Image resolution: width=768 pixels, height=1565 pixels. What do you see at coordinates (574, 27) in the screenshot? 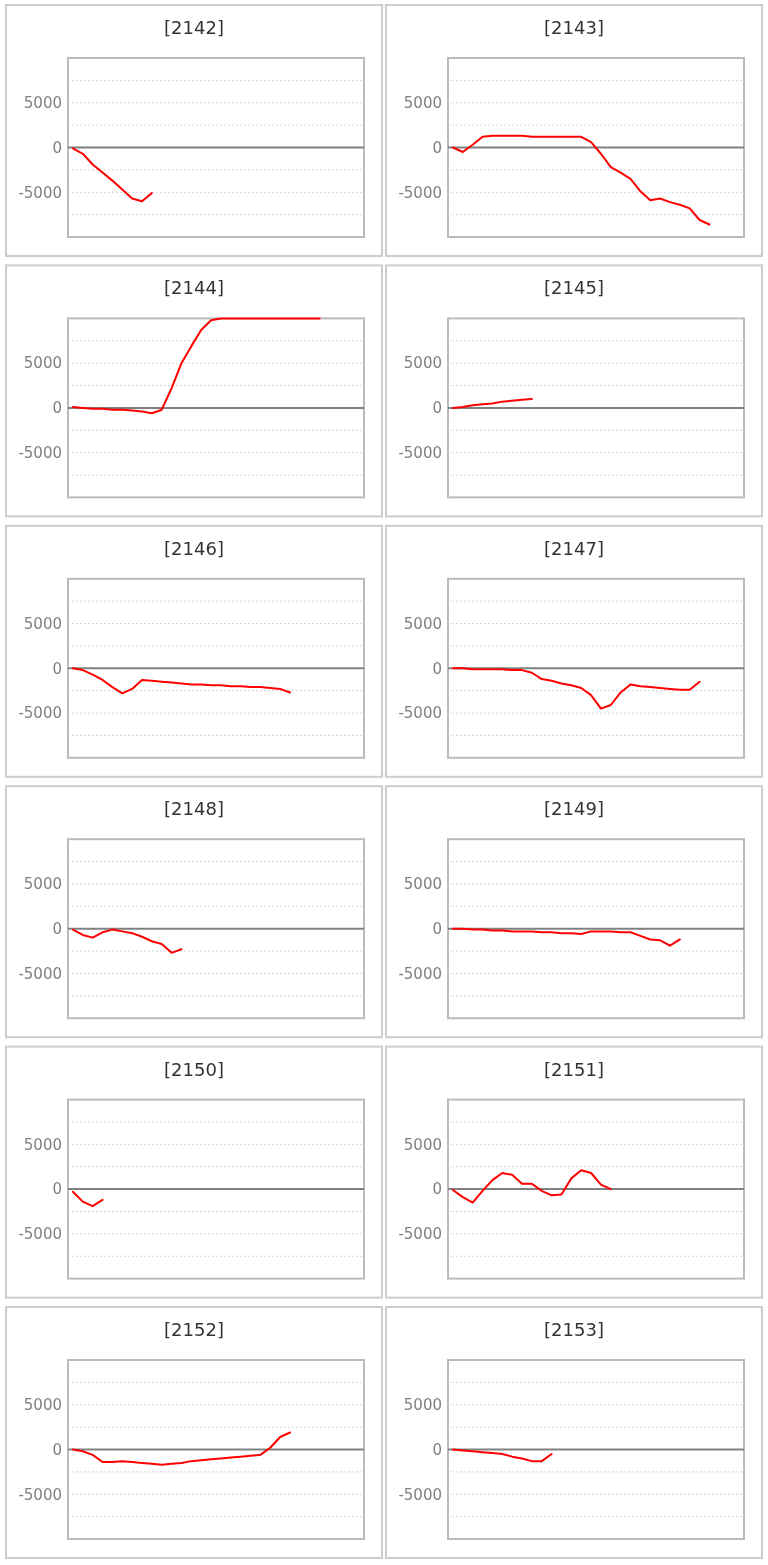
I see `chart-title: [2143]` at bounding box center [574, 27].